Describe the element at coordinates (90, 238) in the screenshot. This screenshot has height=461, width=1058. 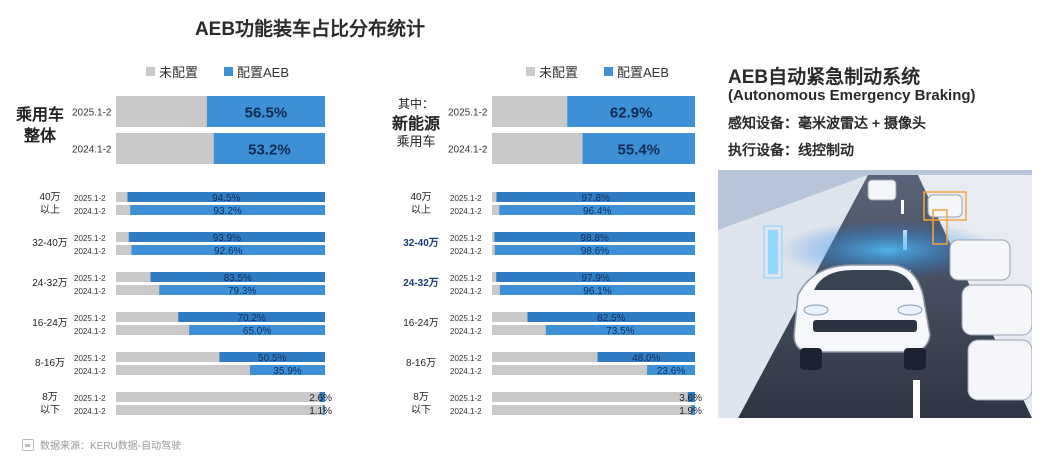
I see `chart-0-seg-1-period-0: 2025.1-2` at that location.